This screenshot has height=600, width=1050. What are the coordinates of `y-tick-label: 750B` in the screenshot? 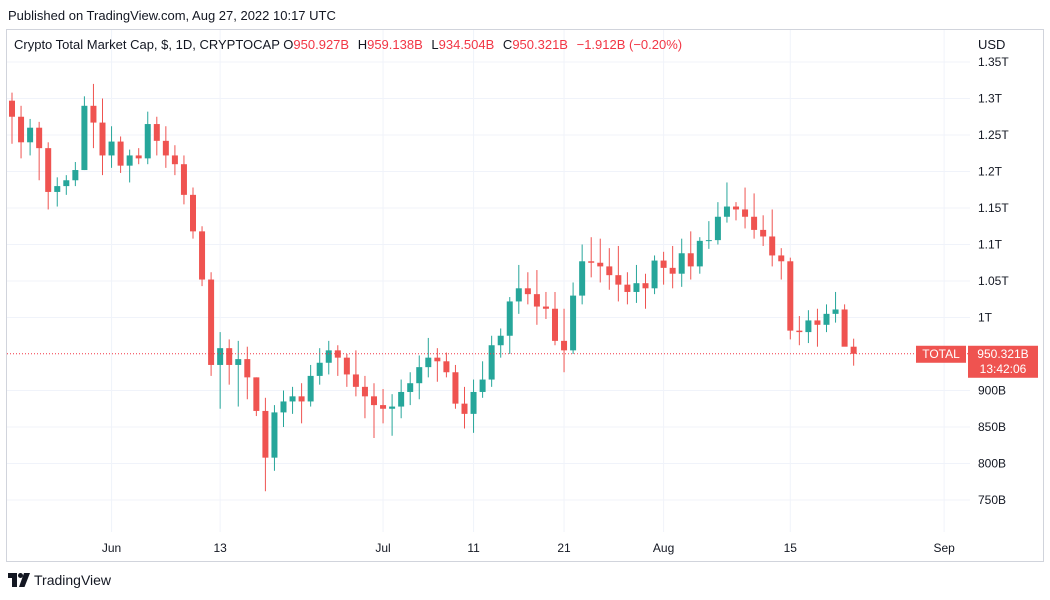 It's located at (992, 500).